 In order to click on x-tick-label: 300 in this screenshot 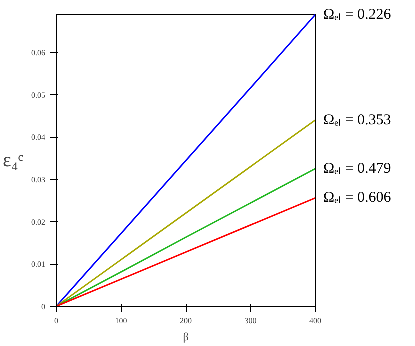, I will do `click(250, 321)`.